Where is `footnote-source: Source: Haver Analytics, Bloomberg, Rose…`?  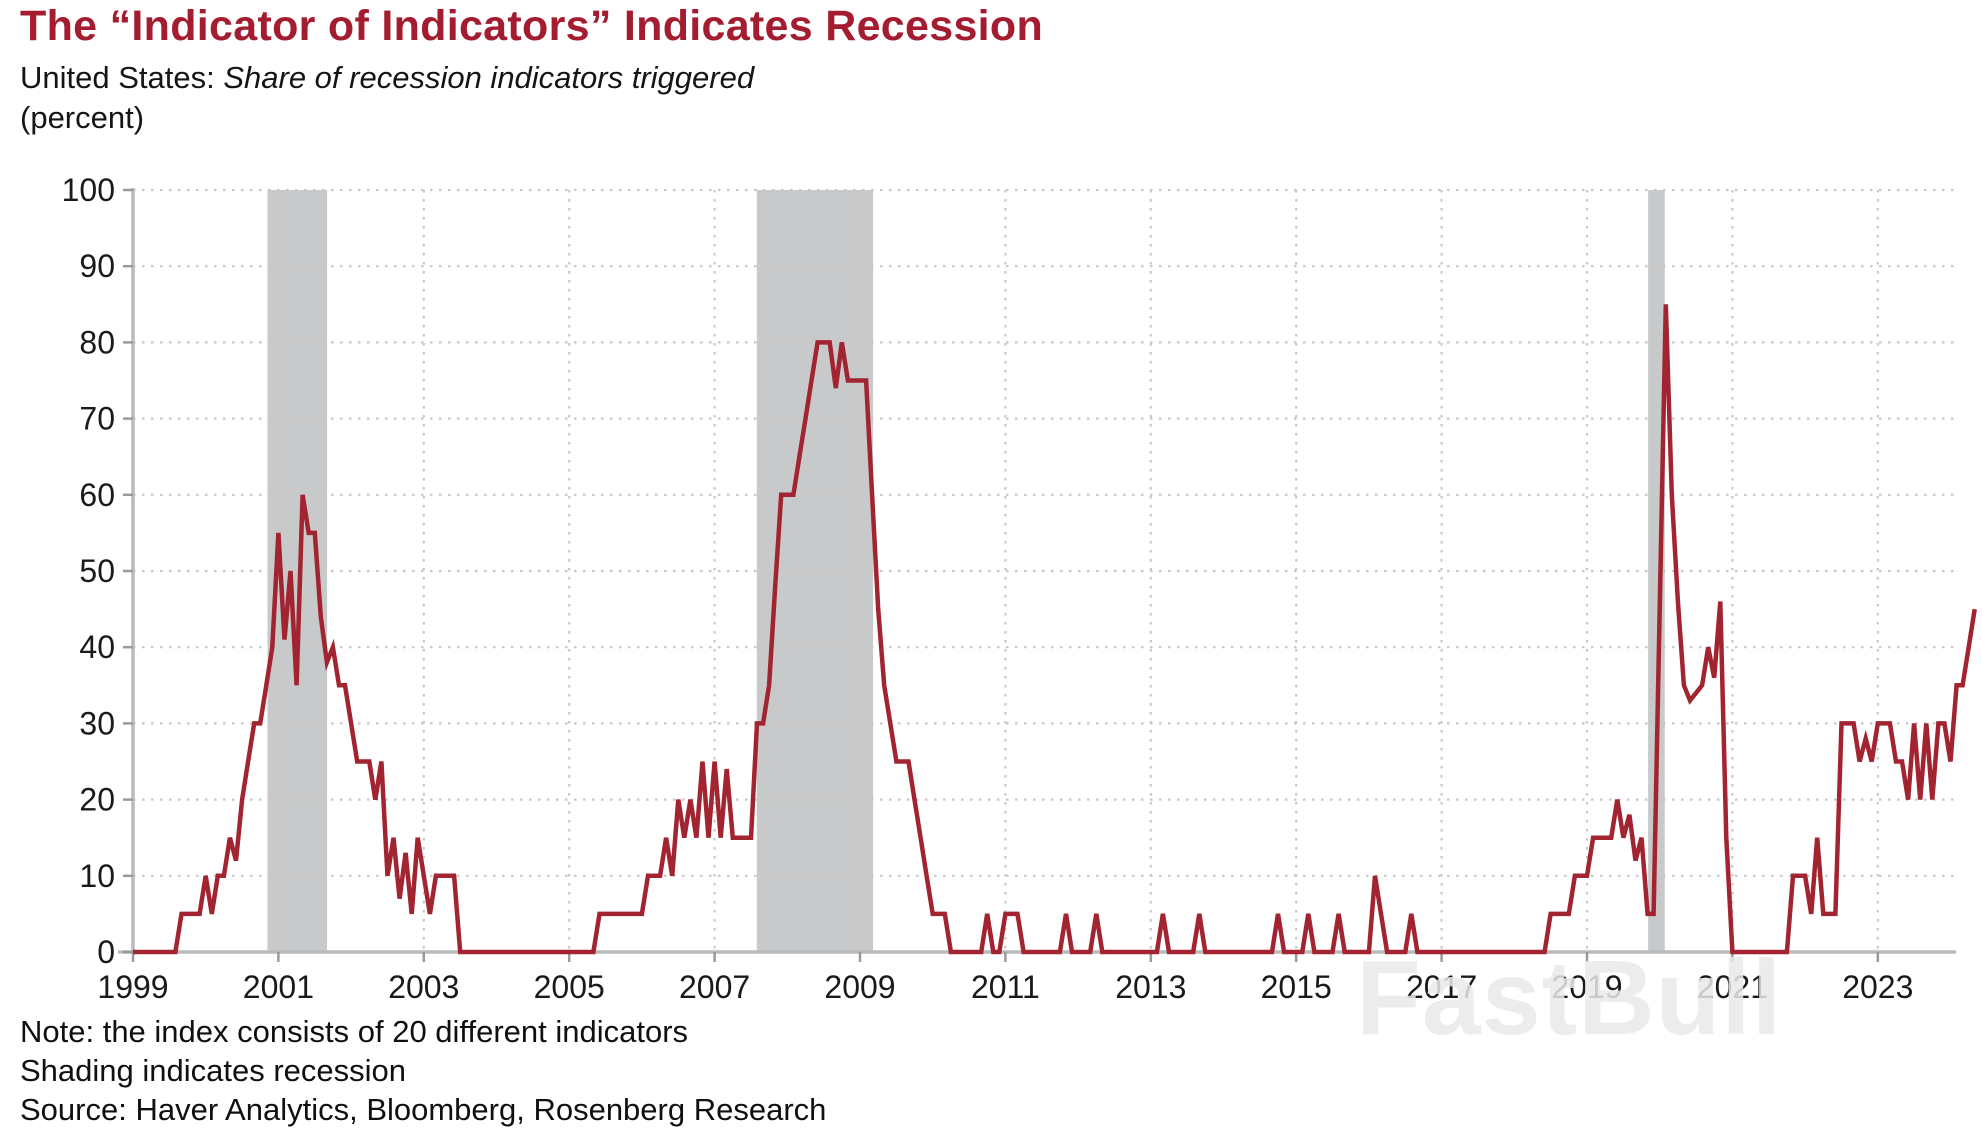
footnote-source: Source: Haver Analytics, Bloomberg, Rose… is located at coordinates (423, 1109).